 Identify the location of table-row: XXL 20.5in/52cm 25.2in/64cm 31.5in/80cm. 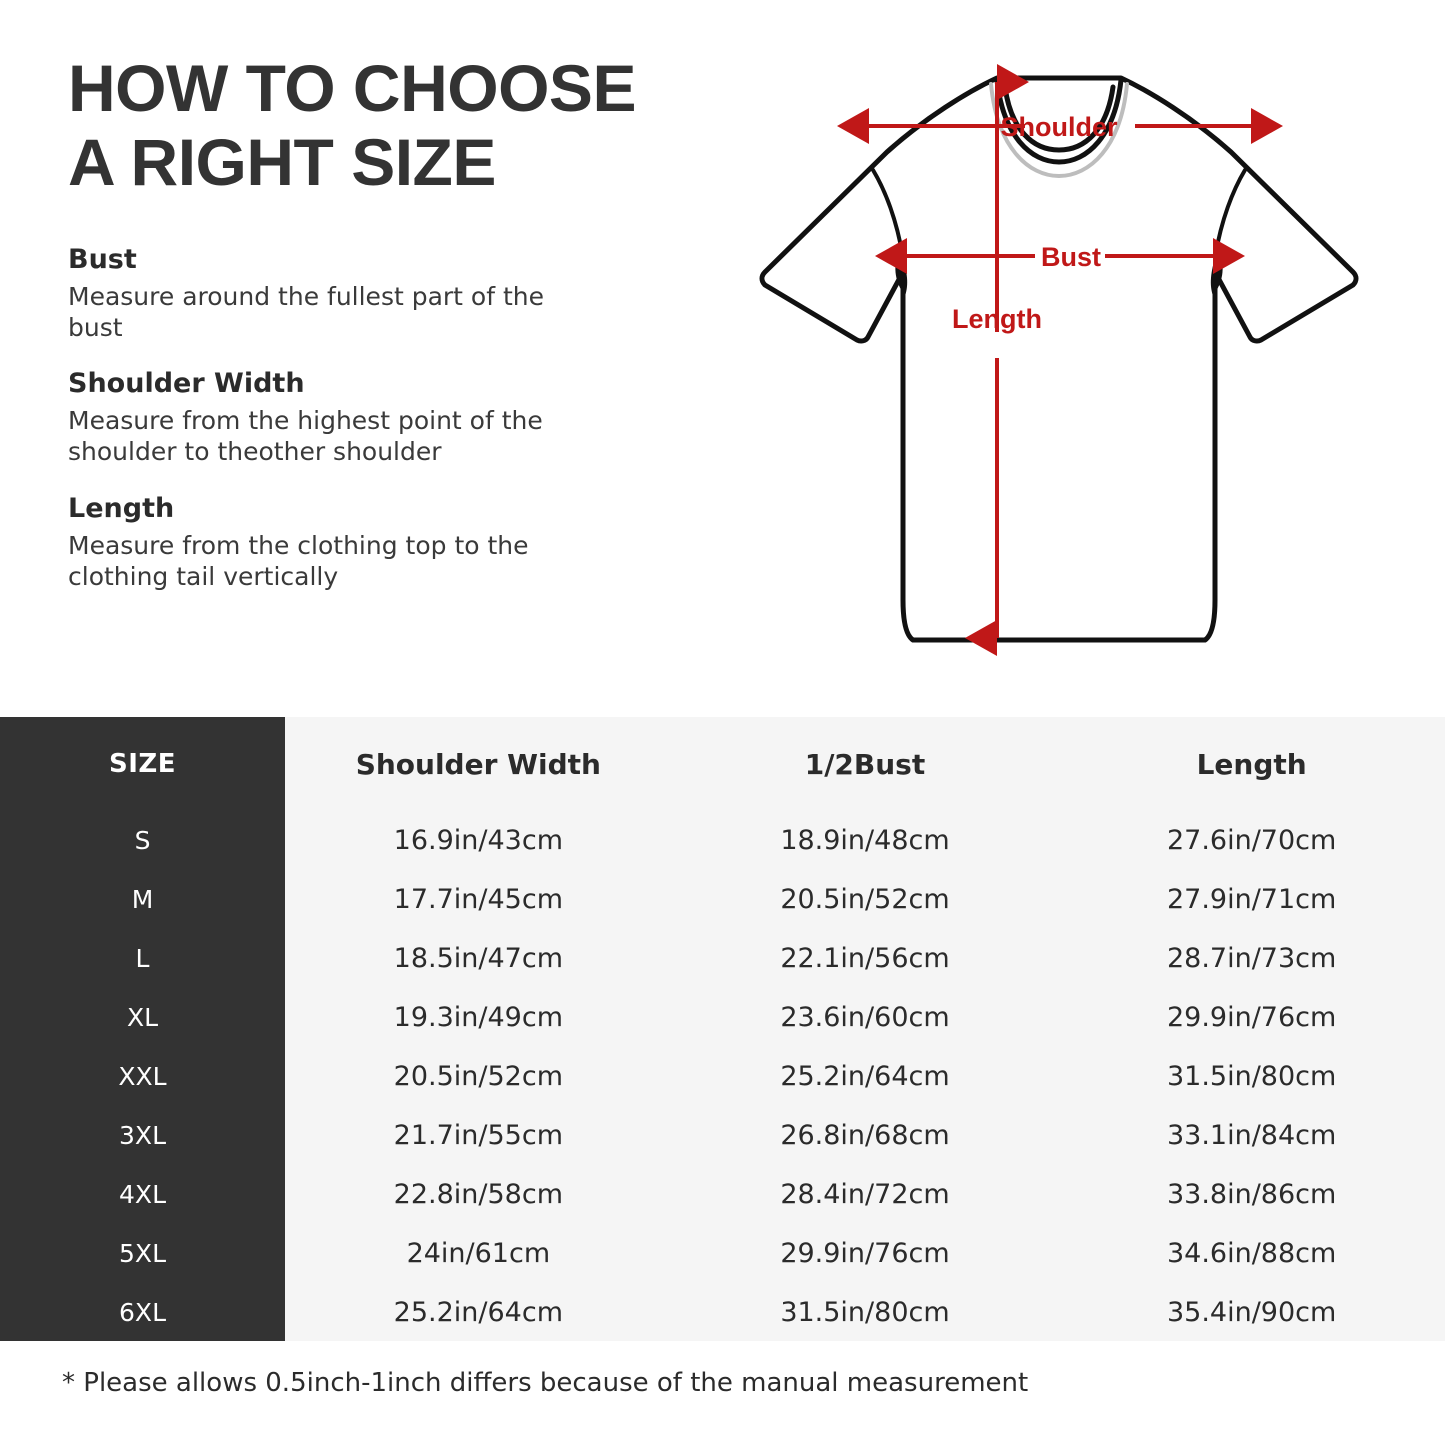
(722, 1076).